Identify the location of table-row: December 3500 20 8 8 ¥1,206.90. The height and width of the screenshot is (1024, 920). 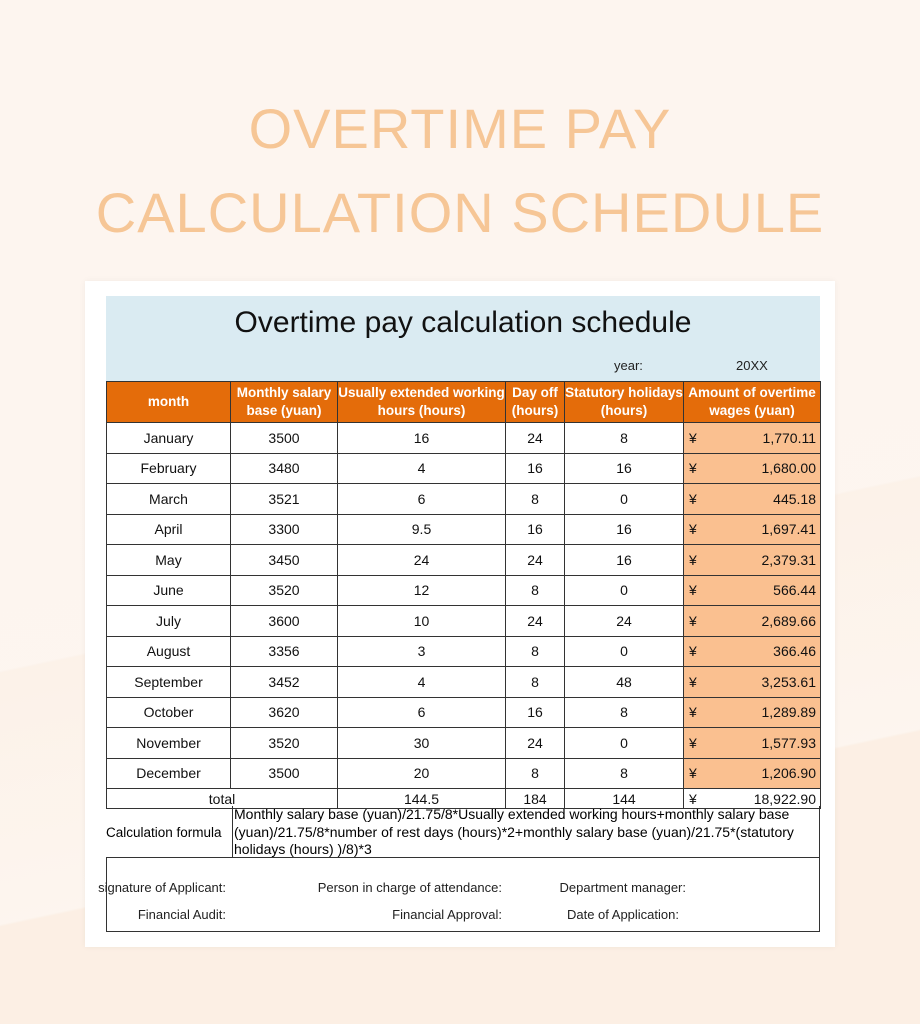
(463, 773).